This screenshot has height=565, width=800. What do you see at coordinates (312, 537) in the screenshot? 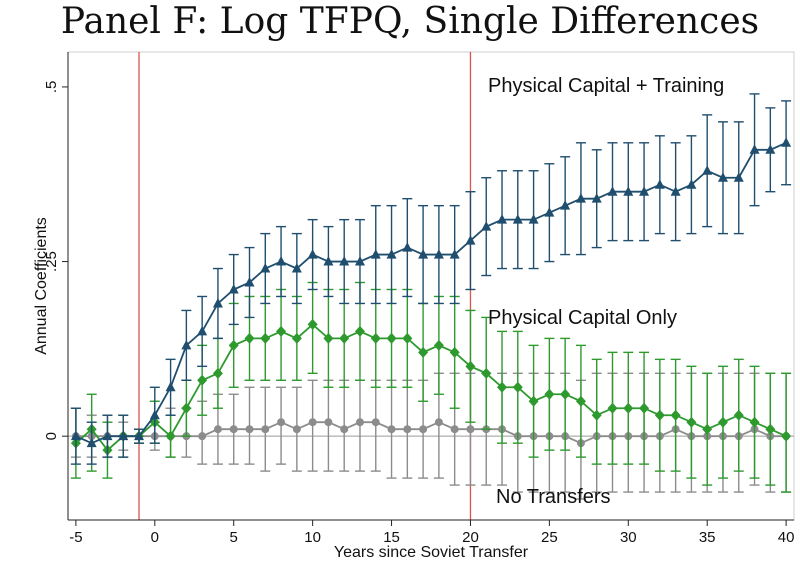
I see `x-tick-label: 10` at bounding box center [312, 537].